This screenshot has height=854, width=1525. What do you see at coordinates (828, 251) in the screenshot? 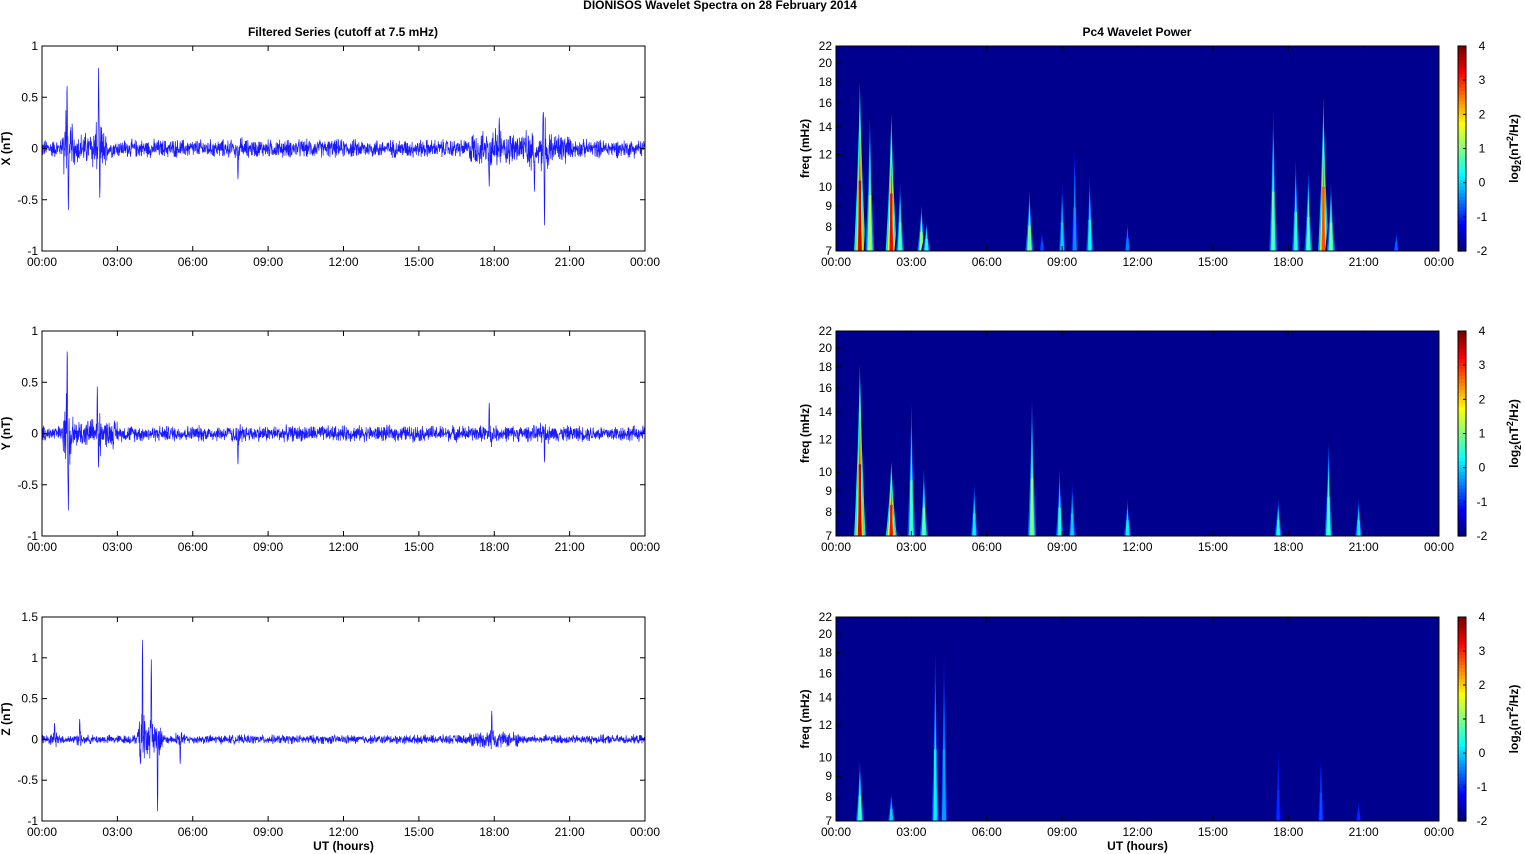
I see `power-x-ytick-label: 7` at bounding box center [828, 251].